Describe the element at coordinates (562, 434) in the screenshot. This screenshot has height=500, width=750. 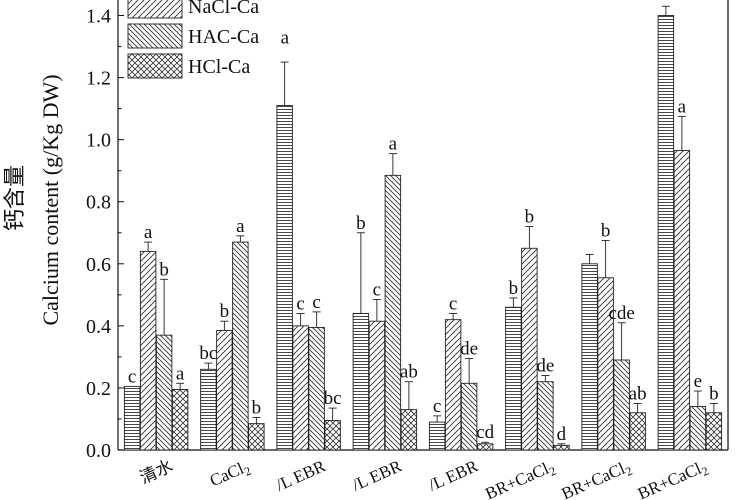
I see `significance-label: d` at that location.